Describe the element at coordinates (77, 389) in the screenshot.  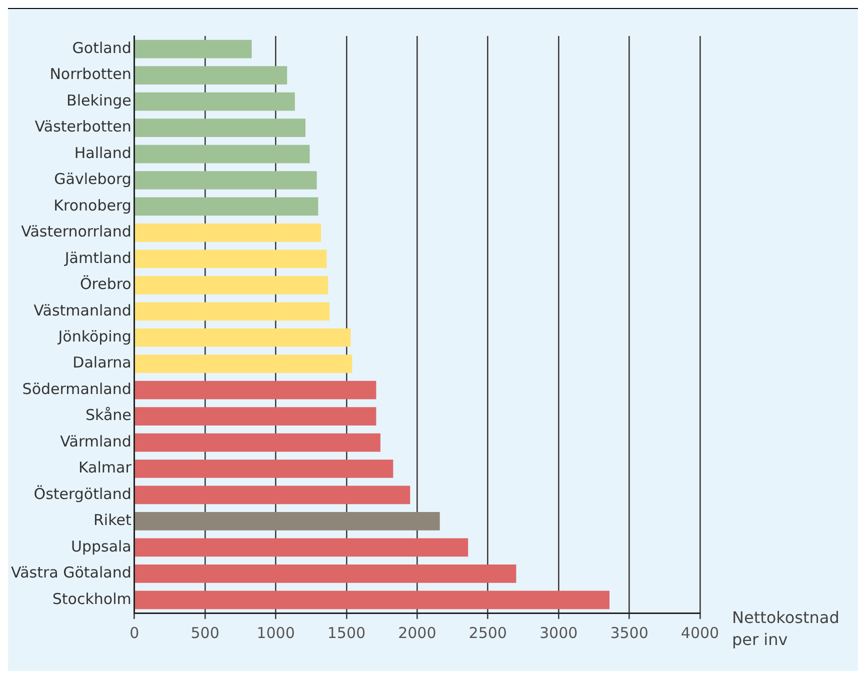
I see `y-tick-label: Södermanland` at that location.